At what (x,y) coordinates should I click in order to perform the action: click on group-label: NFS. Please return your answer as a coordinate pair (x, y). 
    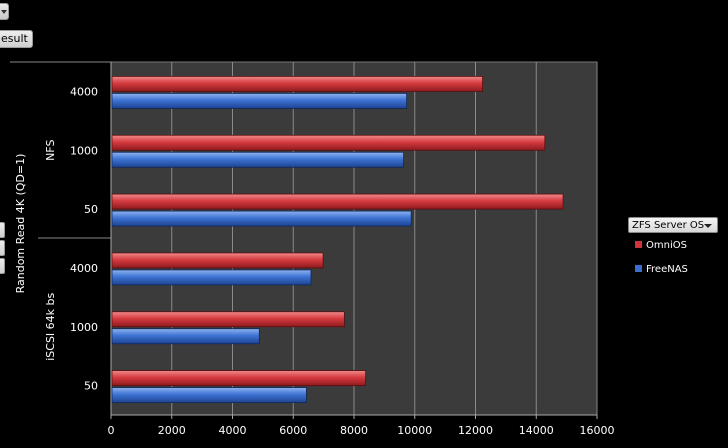
    Looking at the image, I should click on (50, 150).